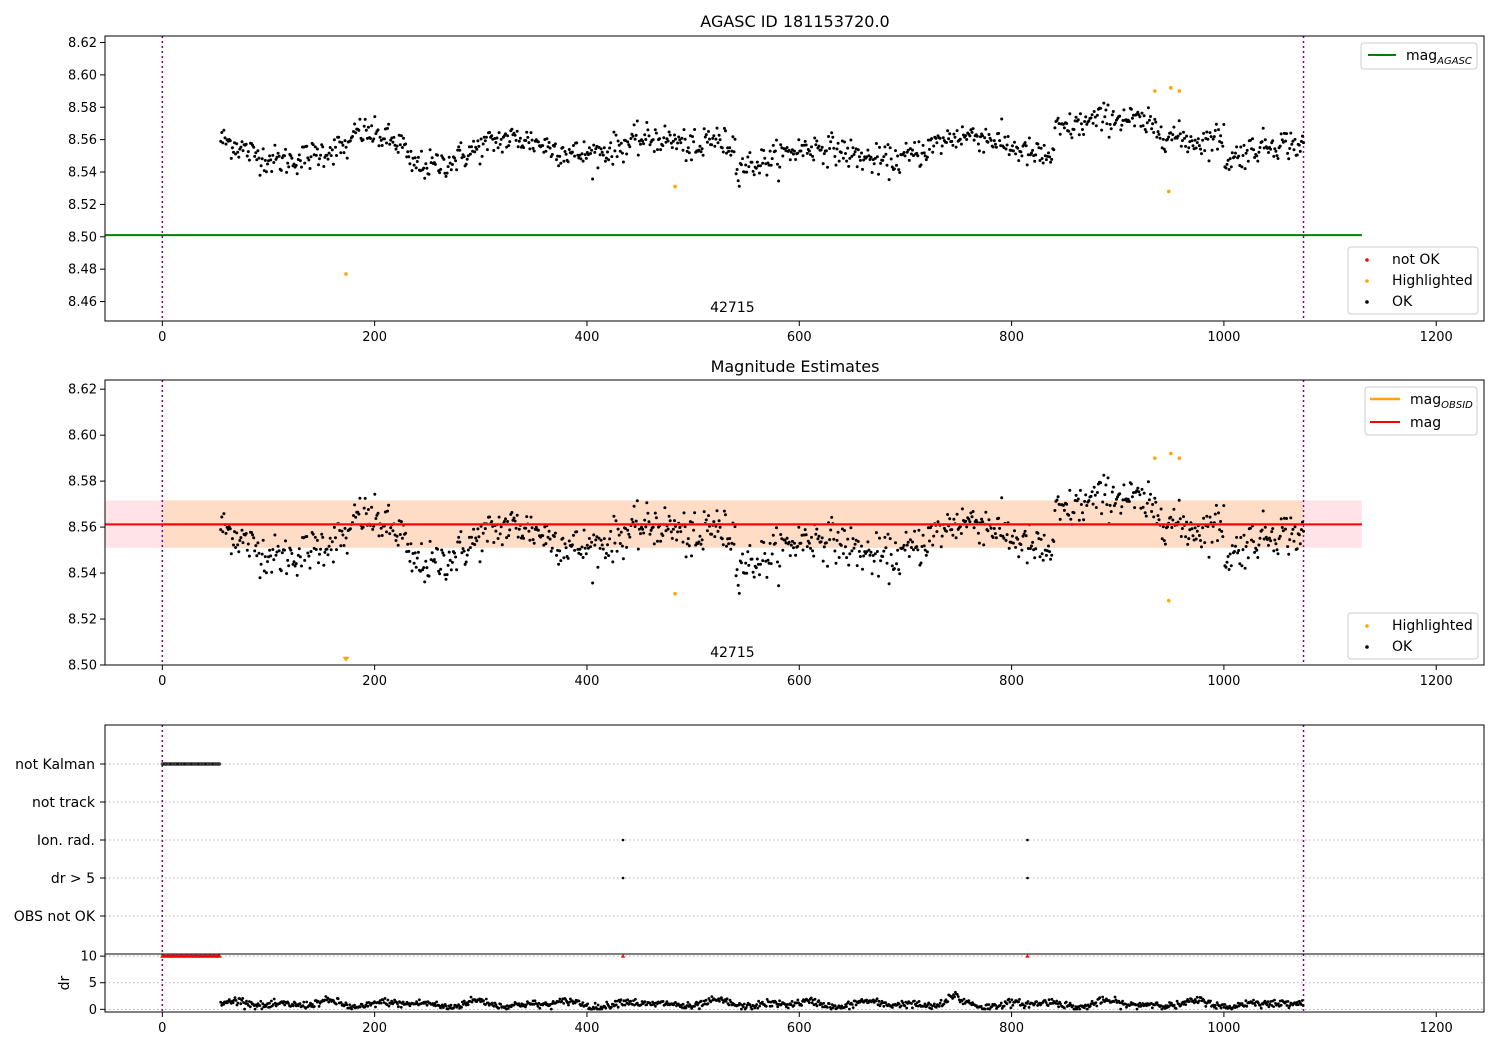  Describe the element at coordinates (1436, 337) in the screenshot. I see `x-tick-label: 1200` at that location.